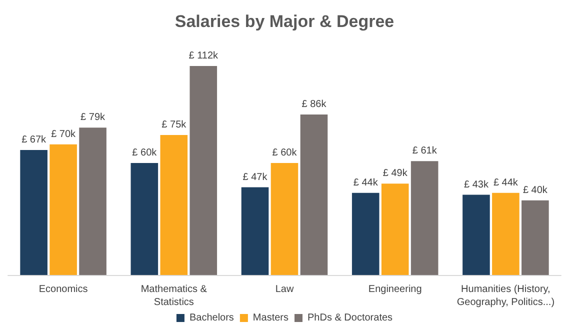 This screenshot has width=569, height=332. Describe the element at coordinates (505, 296) in the screenshot. I see `x-tick-label: Humanities (History, Geography, Politics...)` at that location.